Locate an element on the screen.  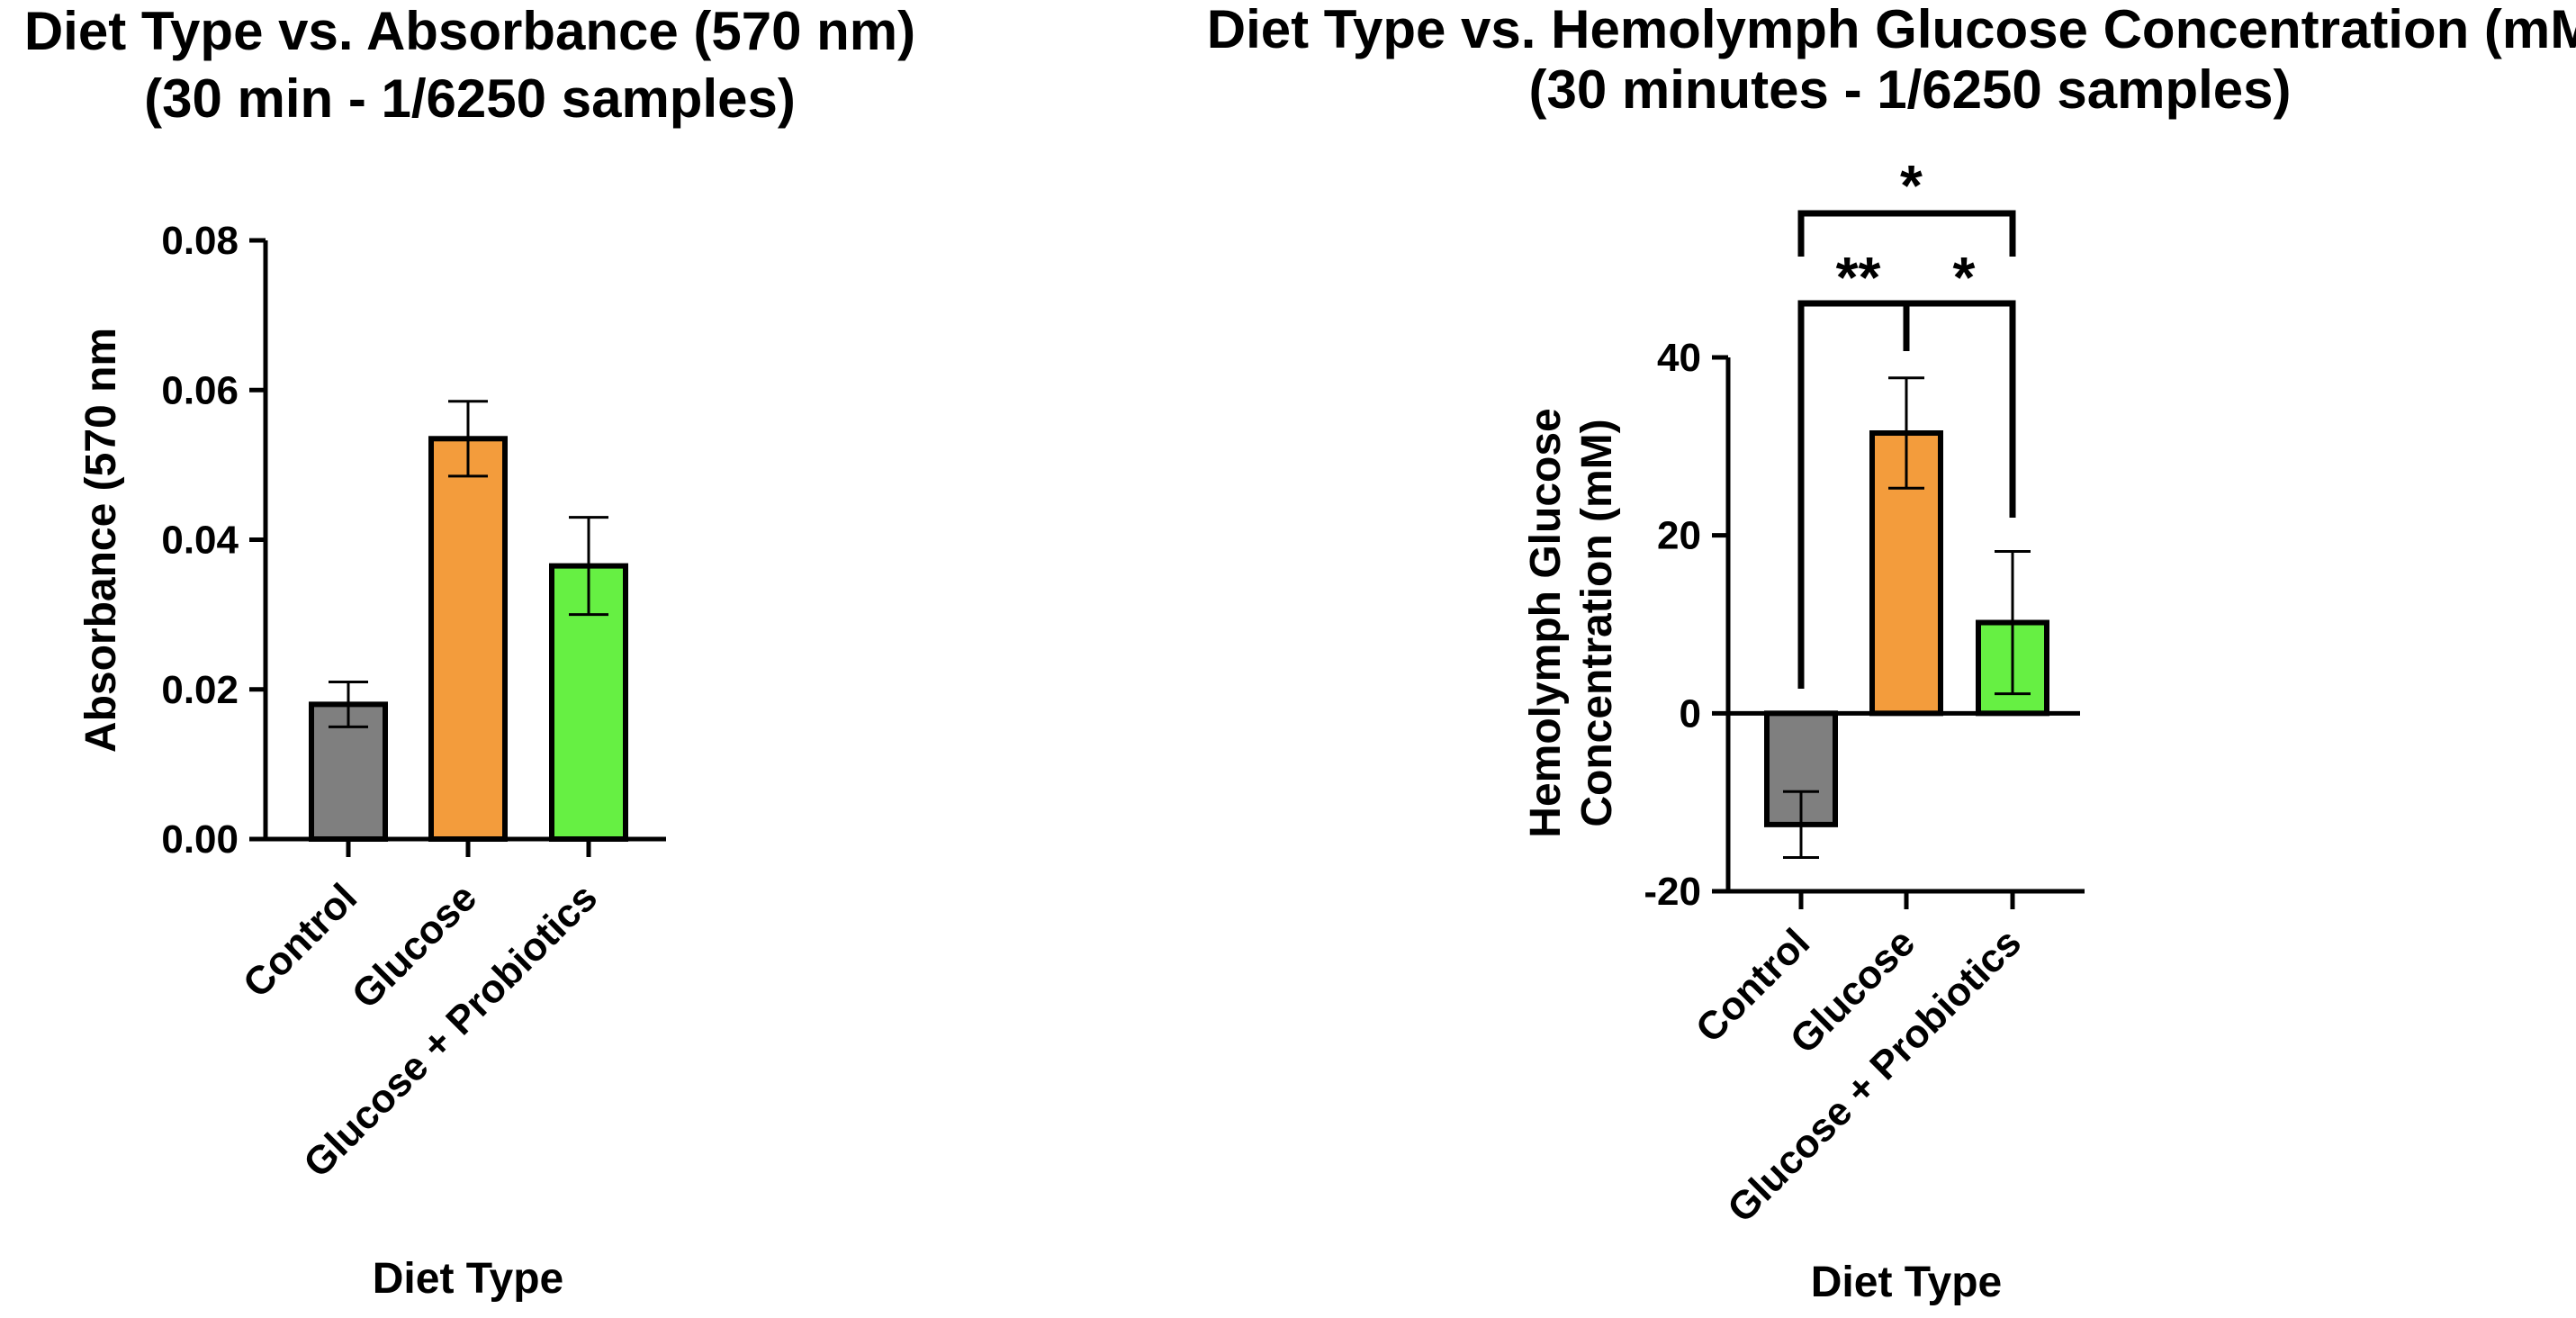
chart1-y-tick-label-1: 0.00 is located at coordinates (200, 839).